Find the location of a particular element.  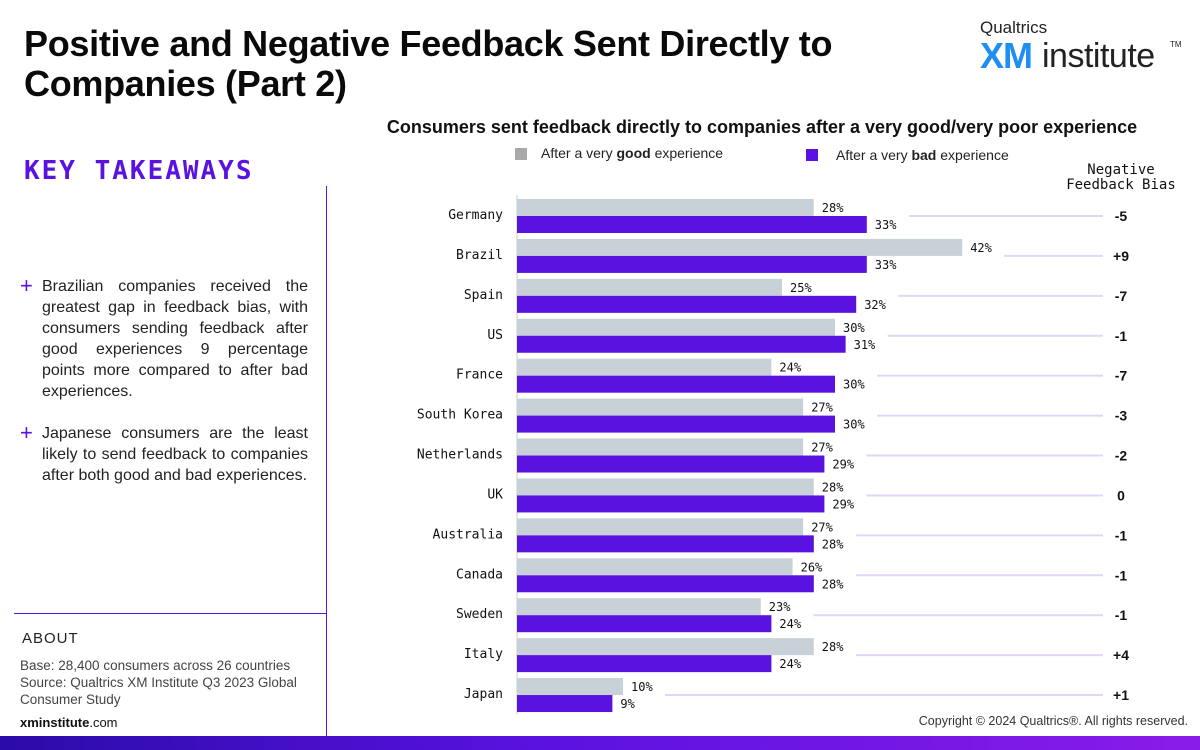

data-label-good: 25% is located at coordinates (801, 288).